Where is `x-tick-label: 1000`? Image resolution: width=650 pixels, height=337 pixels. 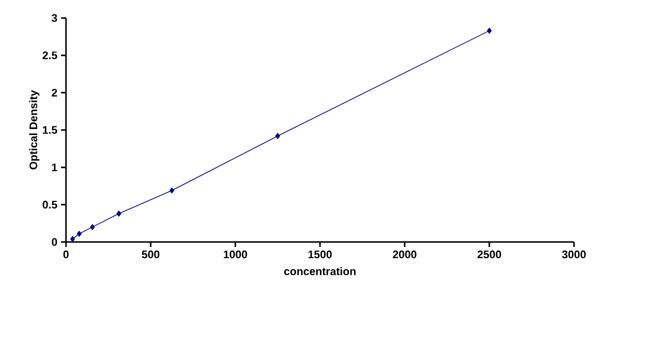 x-tick-label: 1000 is located at coordinates (236, 254).